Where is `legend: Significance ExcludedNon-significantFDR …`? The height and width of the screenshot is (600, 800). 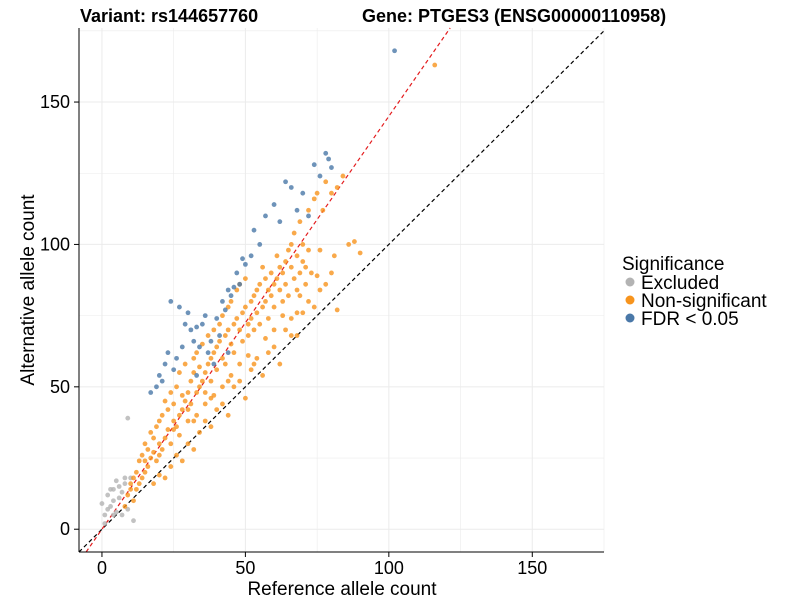 legend: Significance ExcludedNon-significantFDR … is located at coordinates (694, 292).